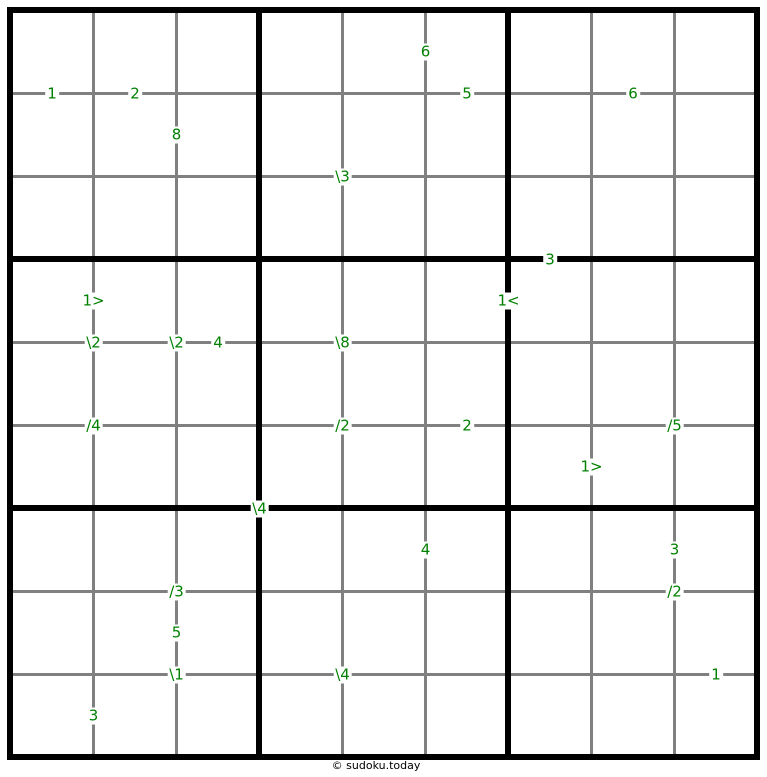 The image size is (767, 777). I want to click on copyright-footer: © sudoku.today, so click(376, 765).